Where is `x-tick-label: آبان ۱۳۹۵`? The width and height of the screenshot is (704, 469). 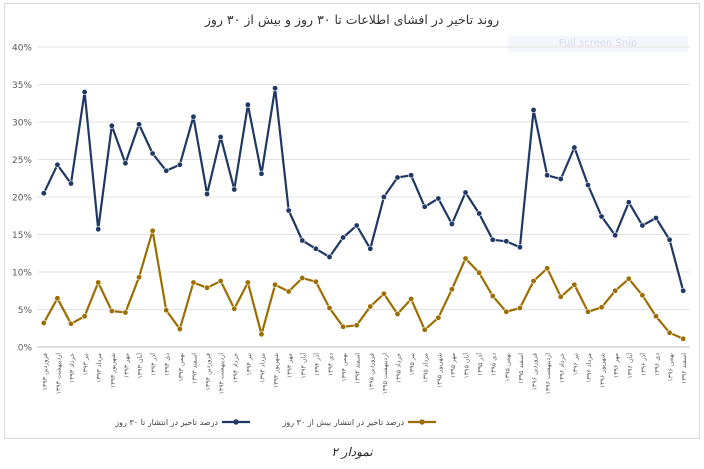
x-tick-label: آبان ۱۳۹۵ is located at coordinates (466, 366).